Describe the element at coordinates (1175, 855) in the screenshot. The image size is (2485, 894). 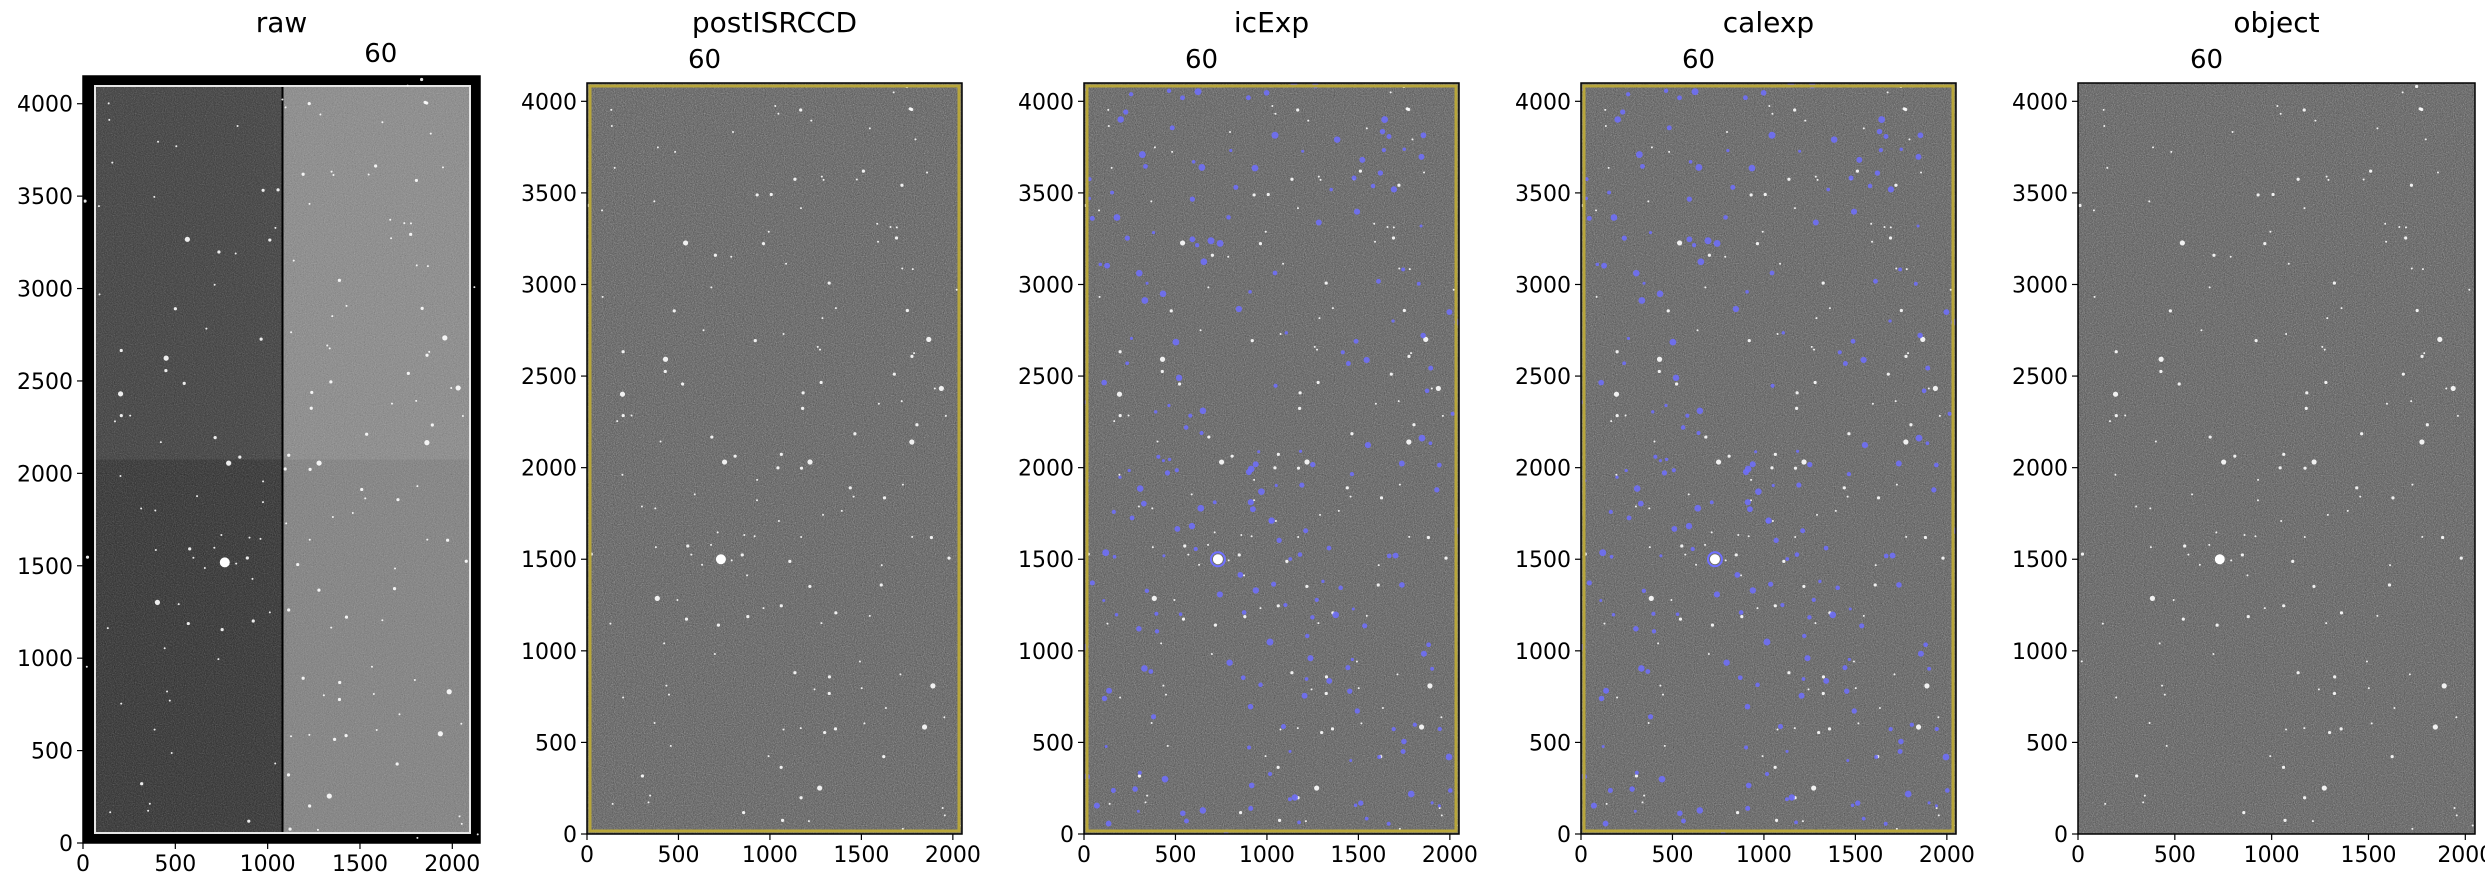
I see `x-tick-label: 500` at that location.